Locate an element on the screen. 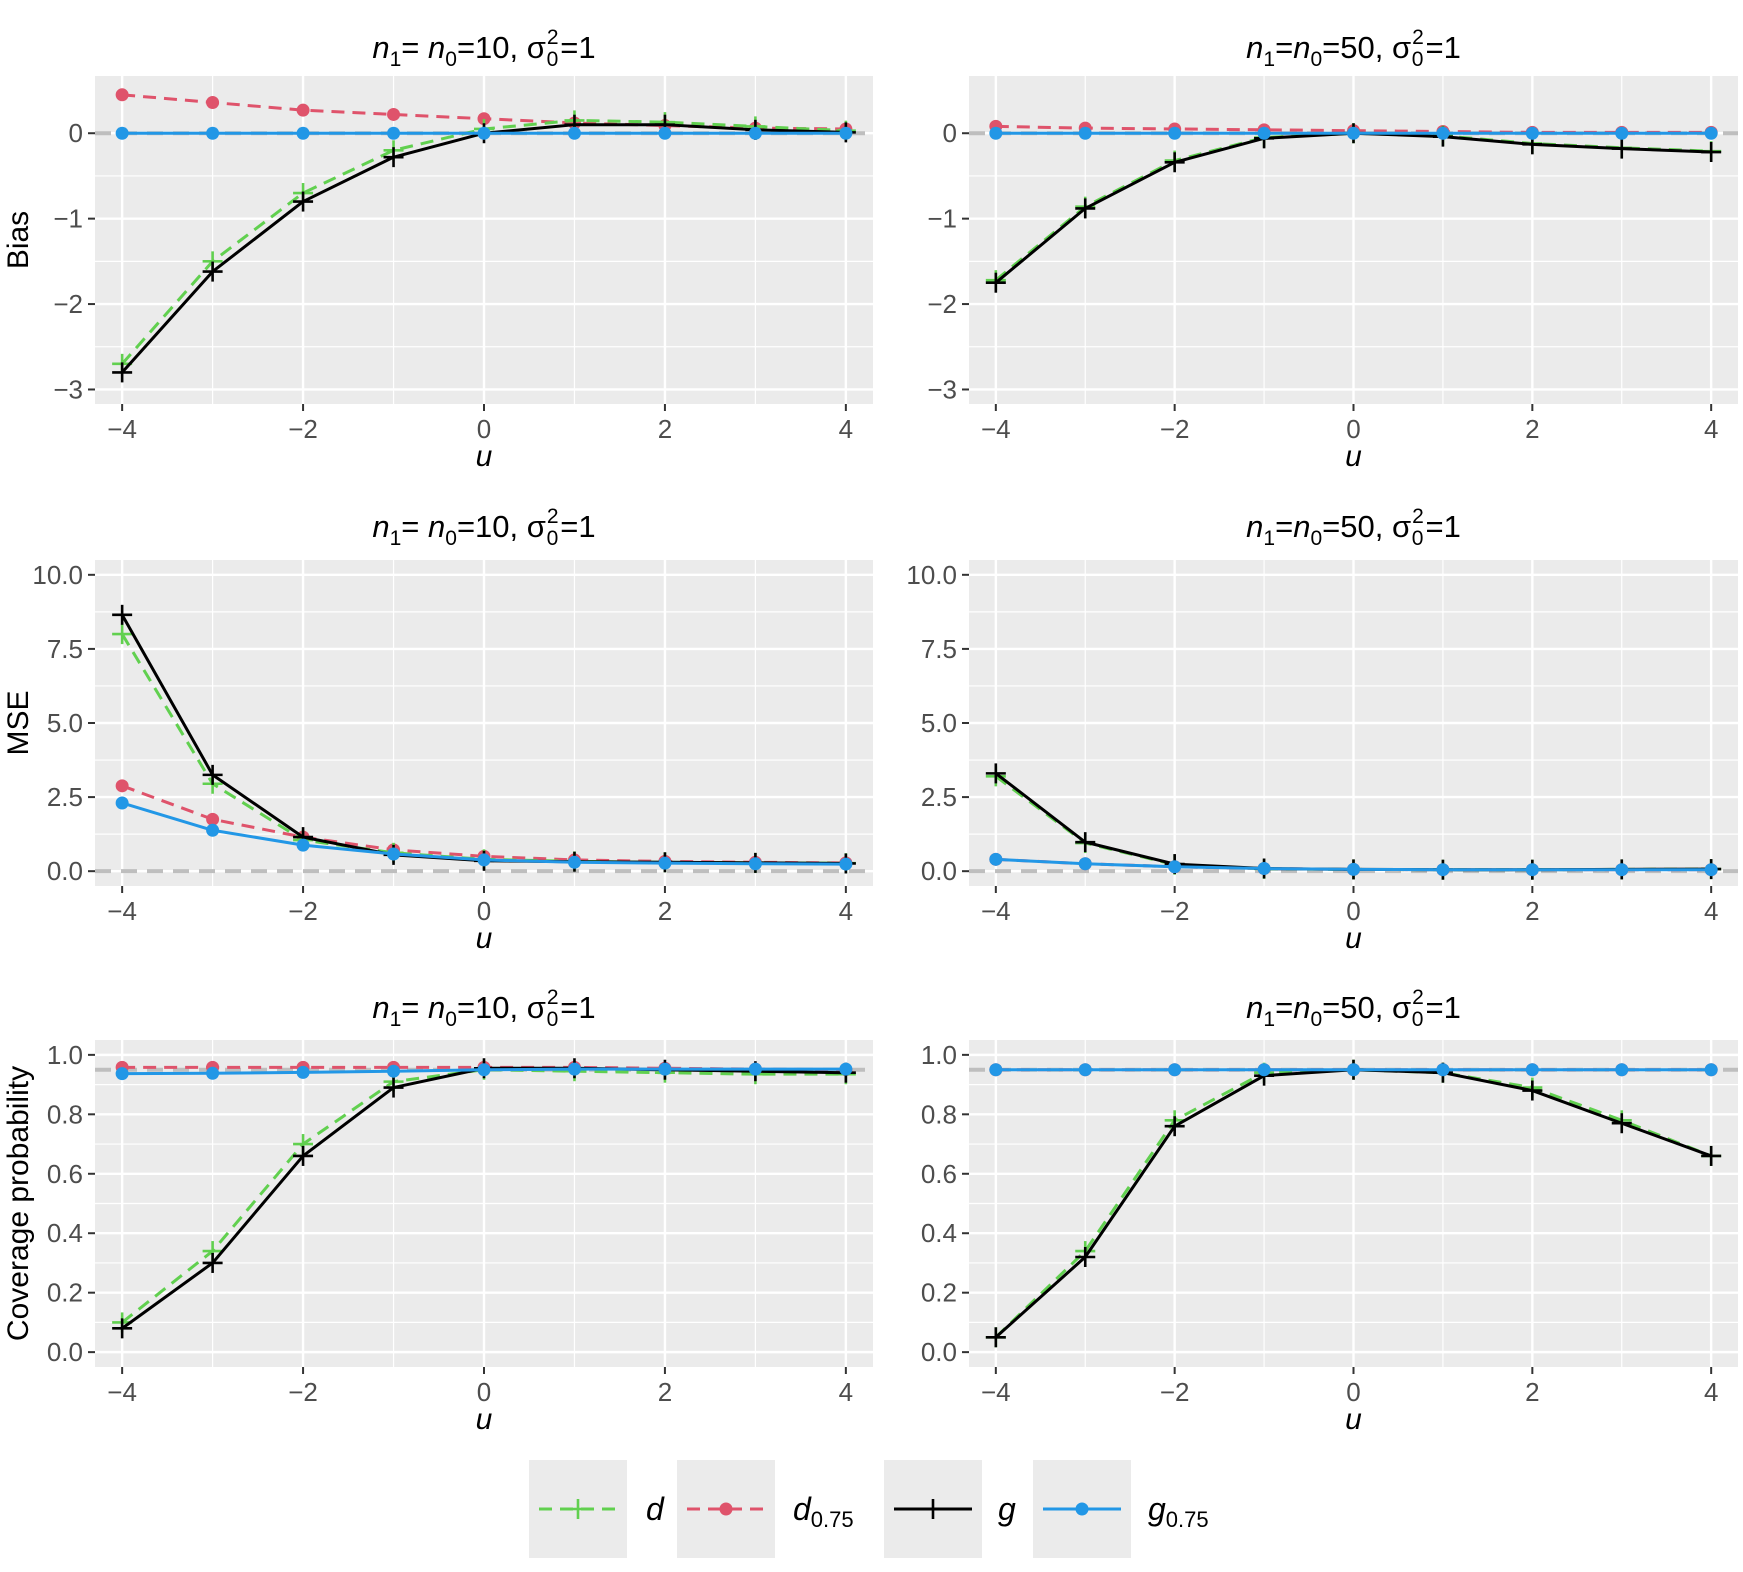  legend-item-g: g is located at coordinates (950, 1509).